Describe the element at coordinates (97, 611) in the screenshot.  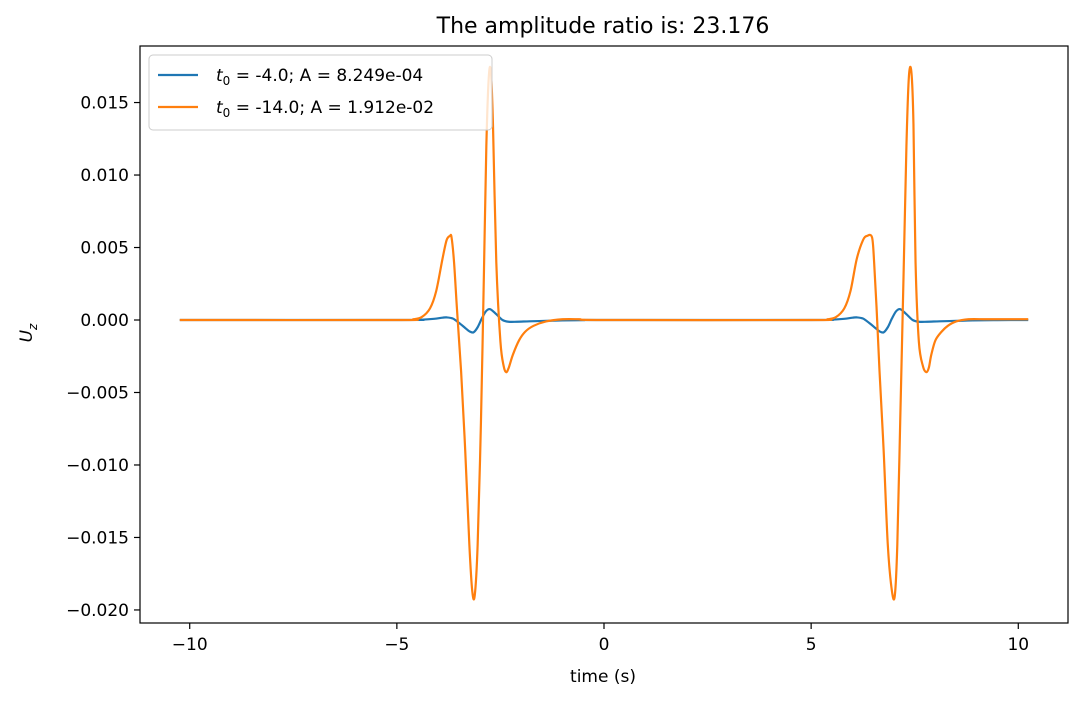
I see `y-tick-label: −0.020` at that location.